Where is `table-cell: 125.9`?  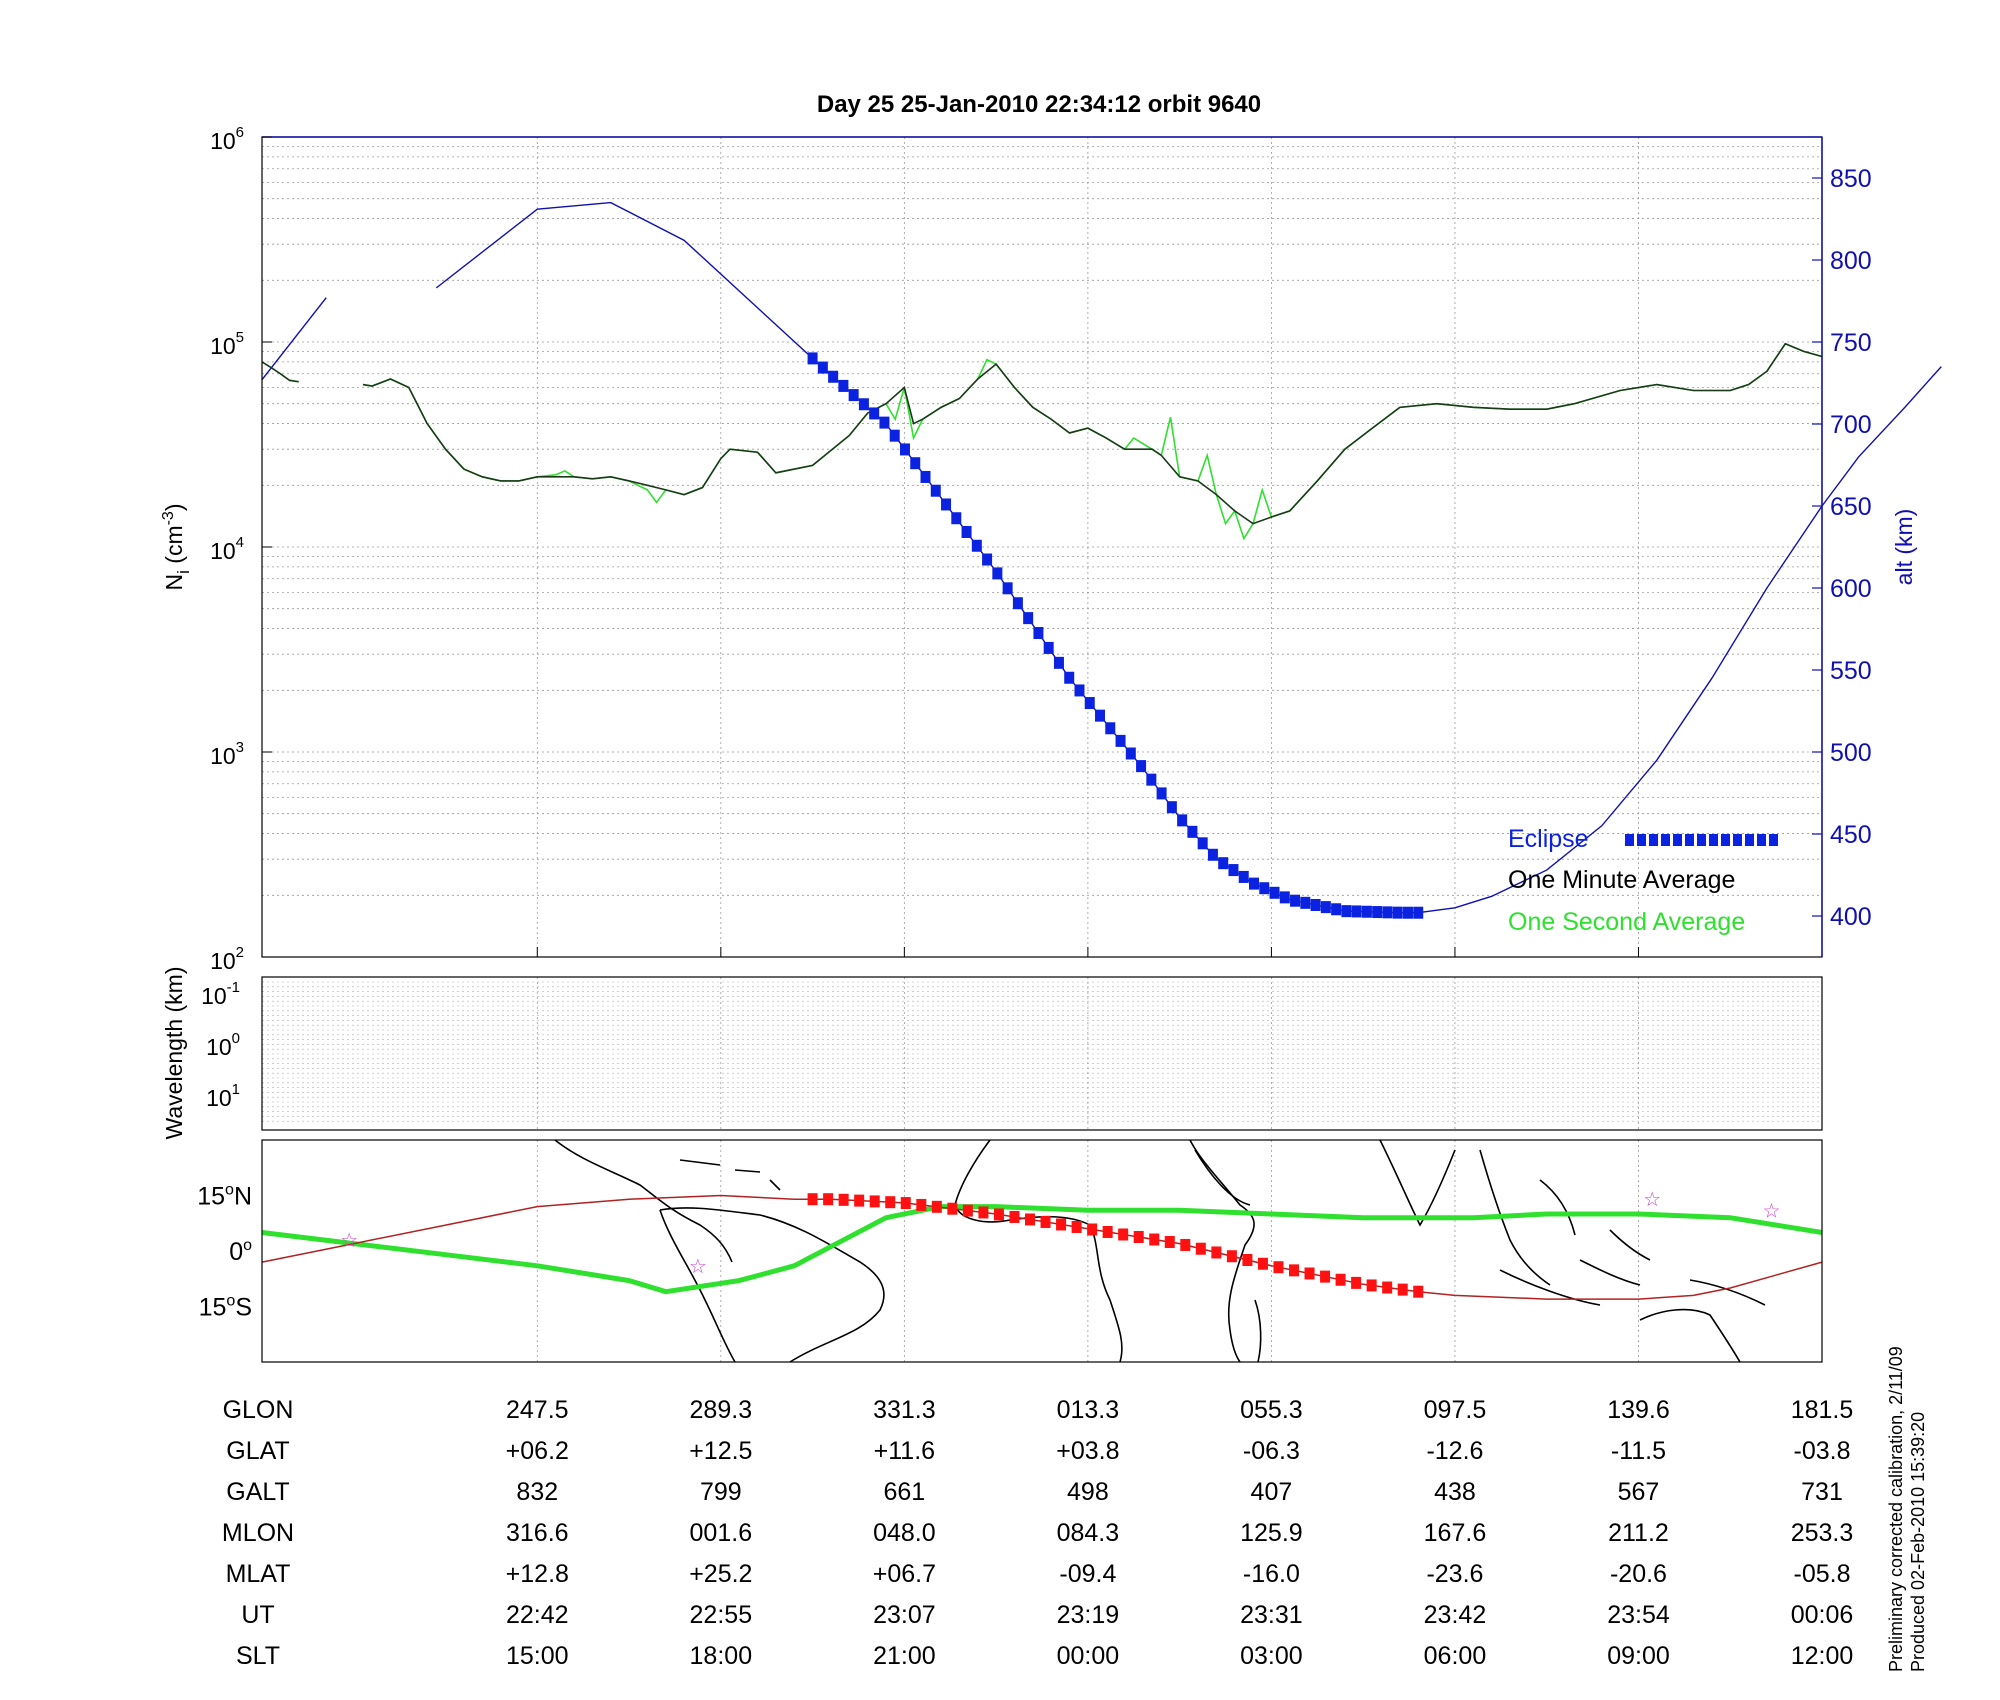 table-cell: 125.9 is located at coordinates (1271, 1533).